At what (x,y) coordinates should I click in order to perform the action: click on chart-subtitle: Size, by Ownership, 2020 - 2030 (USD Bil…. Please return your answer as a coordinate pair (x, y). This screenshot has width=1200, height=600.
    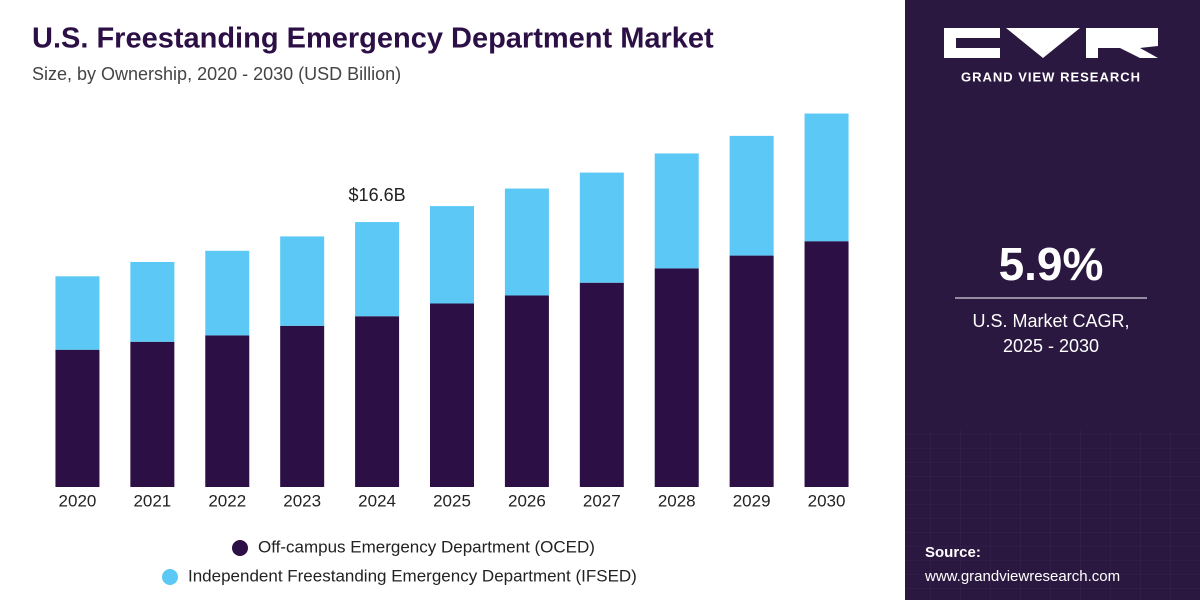
    Looking at the image, I should click on (216, 74).